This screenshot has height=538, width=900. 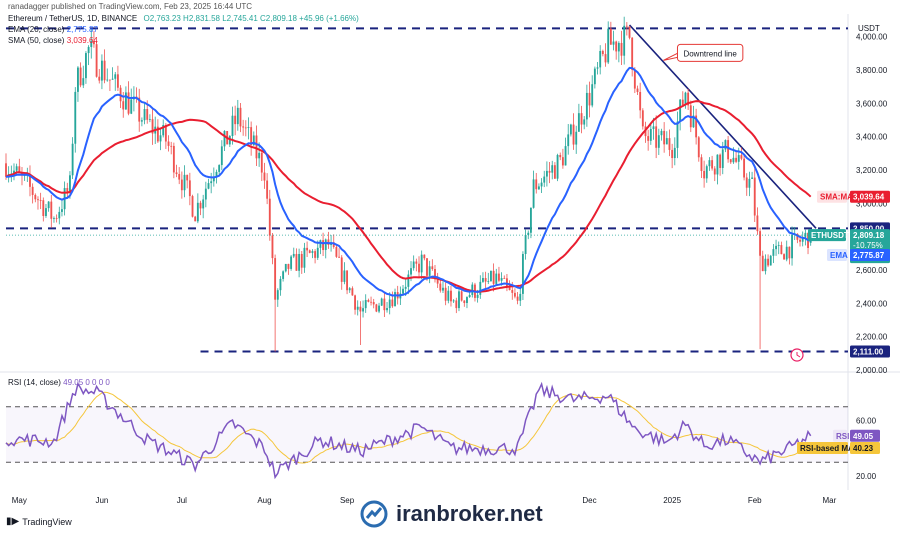 I want to click on rsi-name-tag-bg, so click(x=840, y=435).